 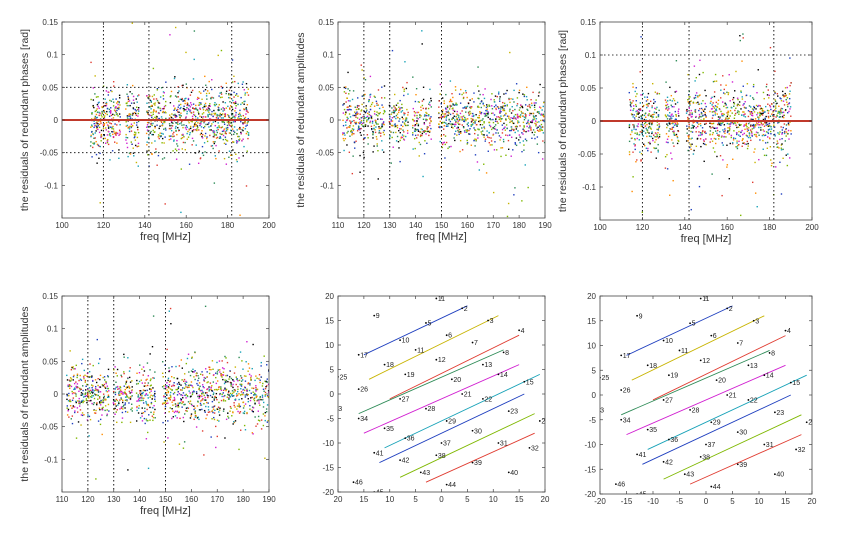 I want to click on x-tick-label: 110, so click(x=338, y=225).